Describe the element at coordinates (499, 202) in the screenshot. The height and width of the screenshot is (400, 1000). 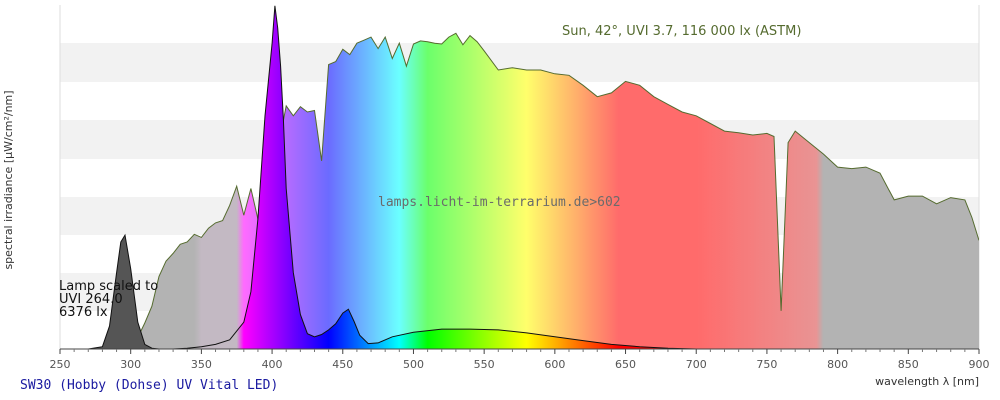
I see `watermark: lamps.licht-im-terrarium.de>602` at that location.